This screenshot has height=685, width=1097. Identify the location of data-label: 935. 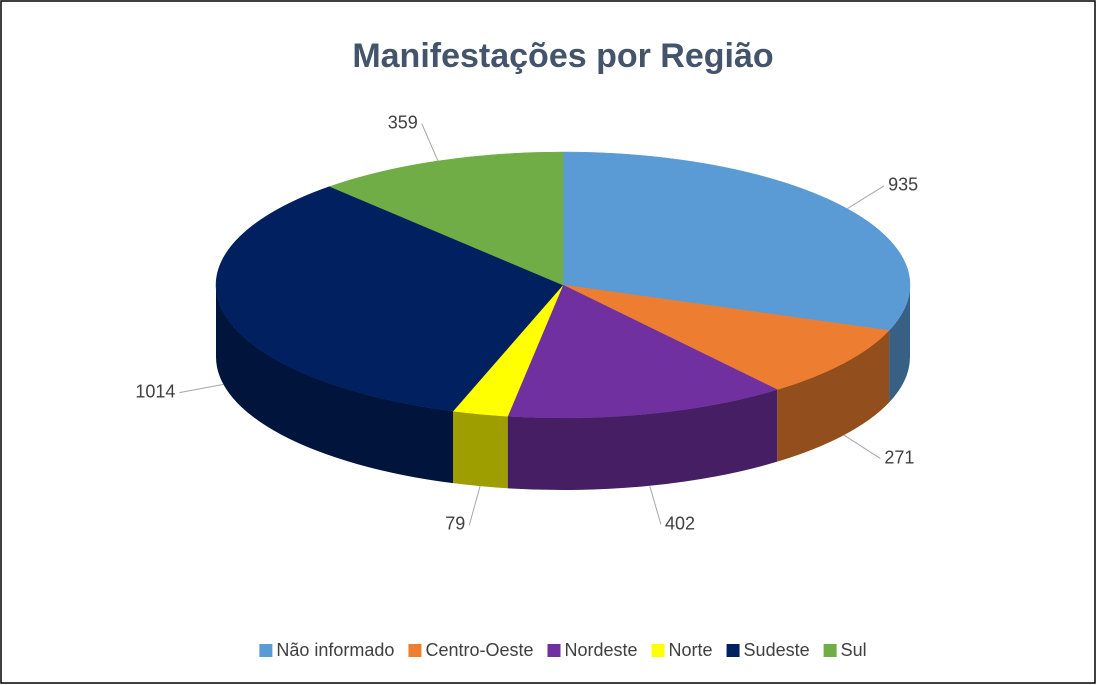
(903, 185).